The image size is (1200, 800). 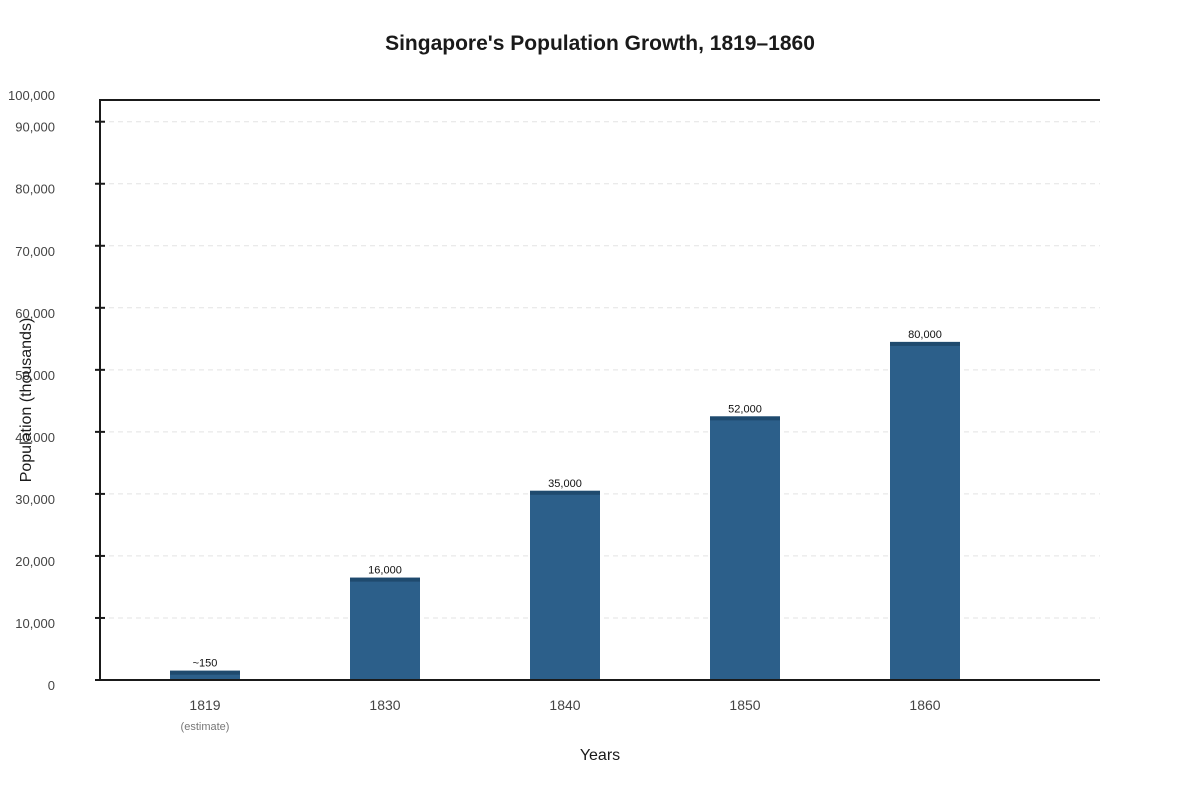 What do you see at coordinates (564, 705) in the screenshot?
I see `x-tick-label: 1840` at bounding box center [564, 705].